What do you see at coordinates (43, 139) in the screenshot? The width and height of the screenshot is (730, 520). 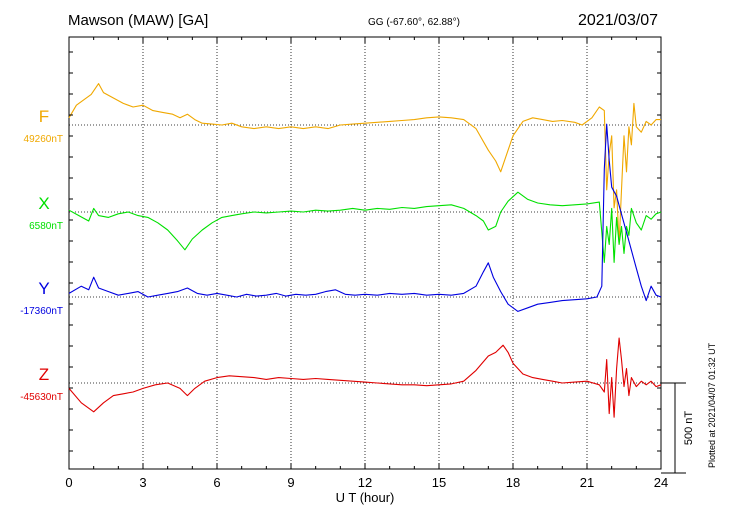 I see `trace-baseline-f: 49260nT` at bounding box center [43, 139].